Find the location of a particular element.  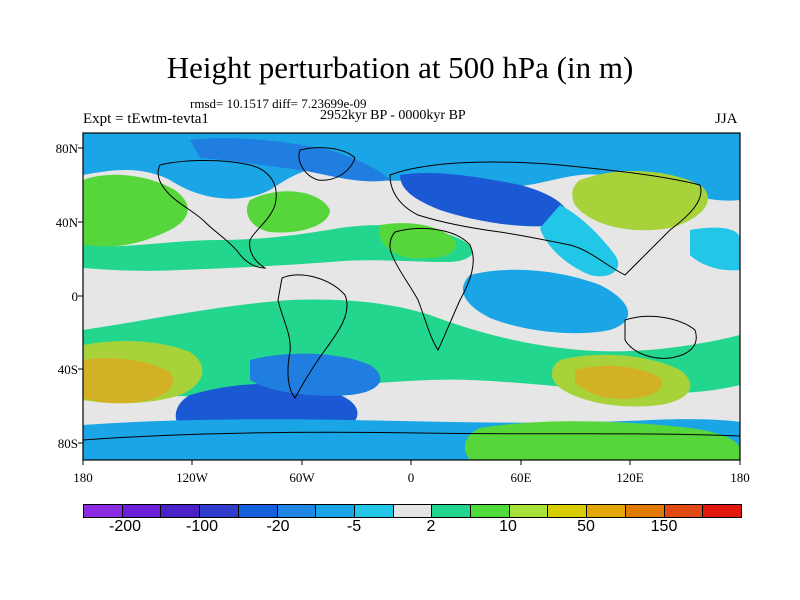

field-antarctic-green is located at coordinates (602, 440).